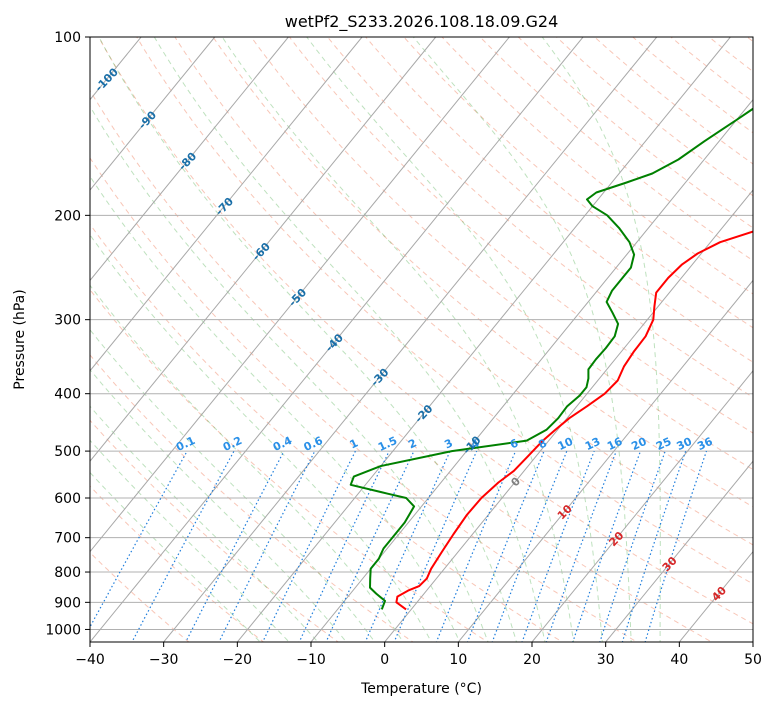 The width and height of the screenshot is (775, 708). Describe the element at coordinates (90, 660) in the screenshot. I see `x-tick-label: −40` at that location.